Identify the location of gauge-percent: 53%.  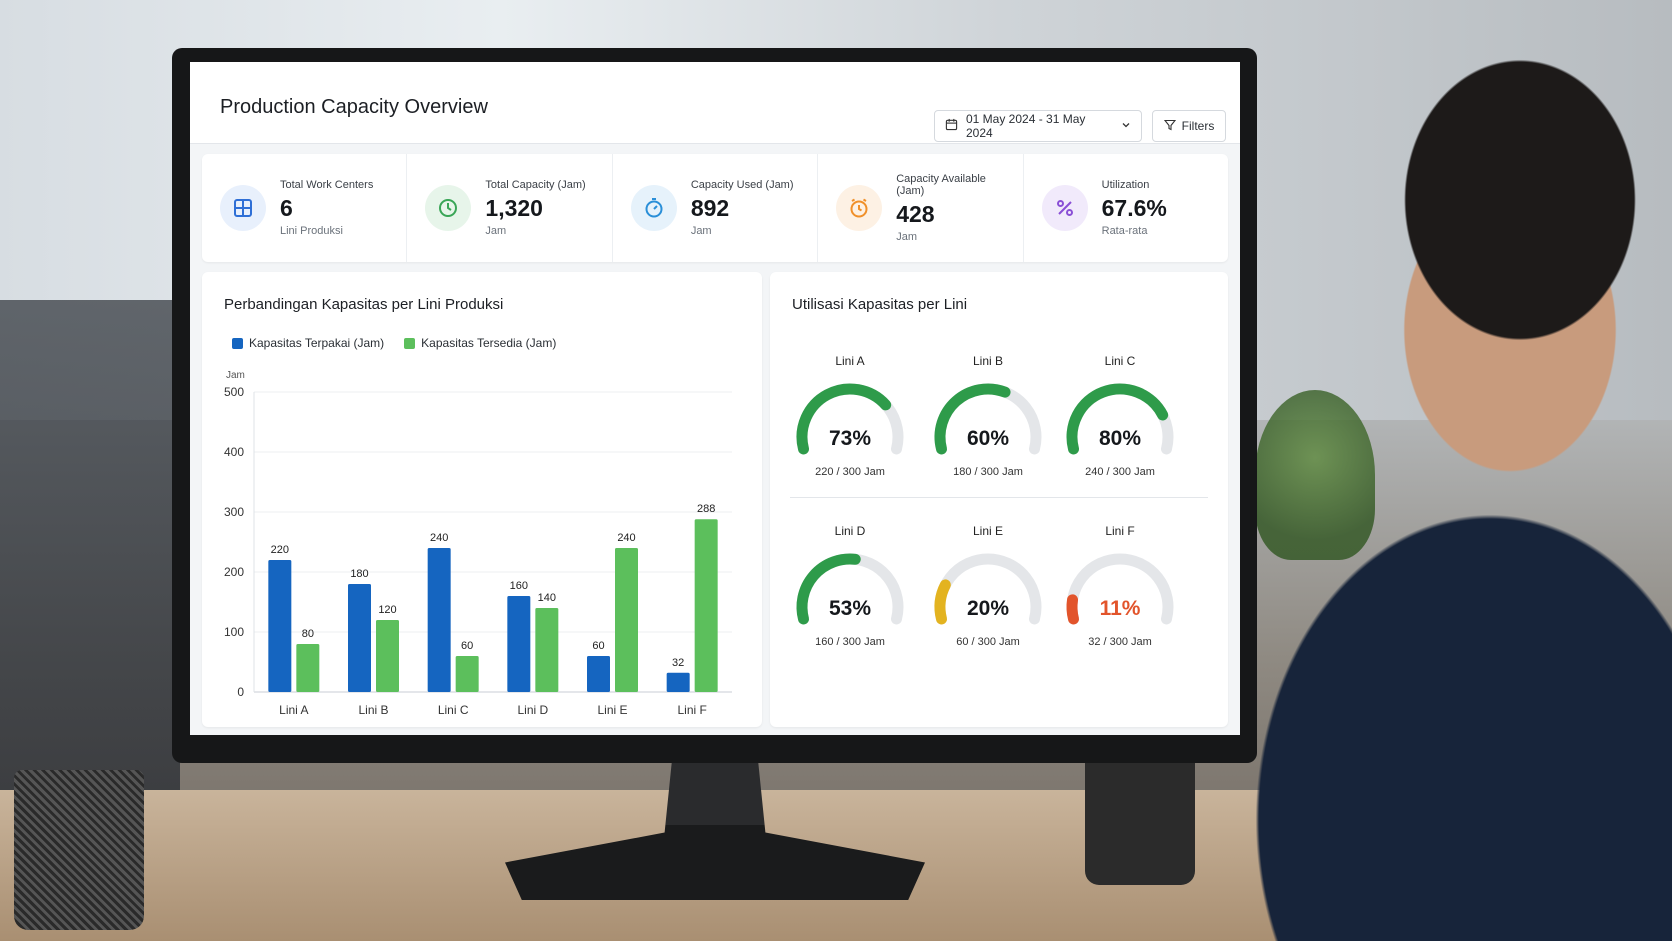
(850, 608).